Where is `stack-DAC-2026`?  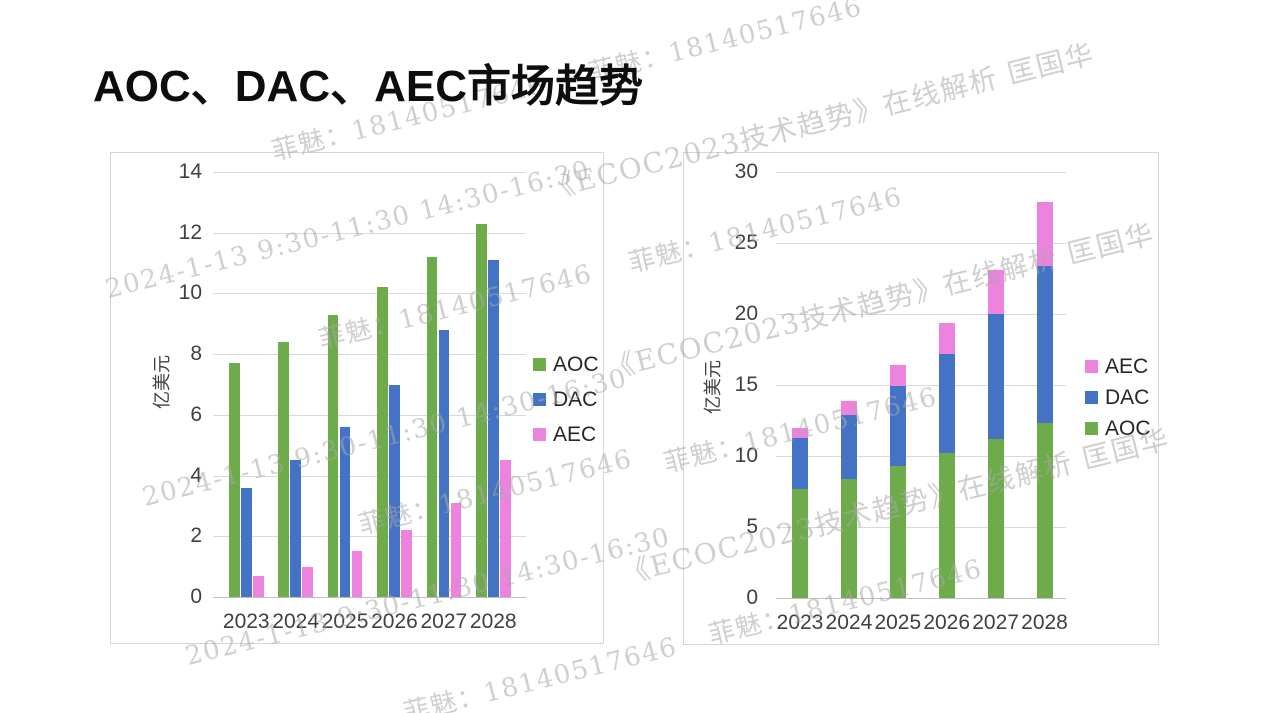 stack-DAC-2026 is located at coordinates (946, 403).